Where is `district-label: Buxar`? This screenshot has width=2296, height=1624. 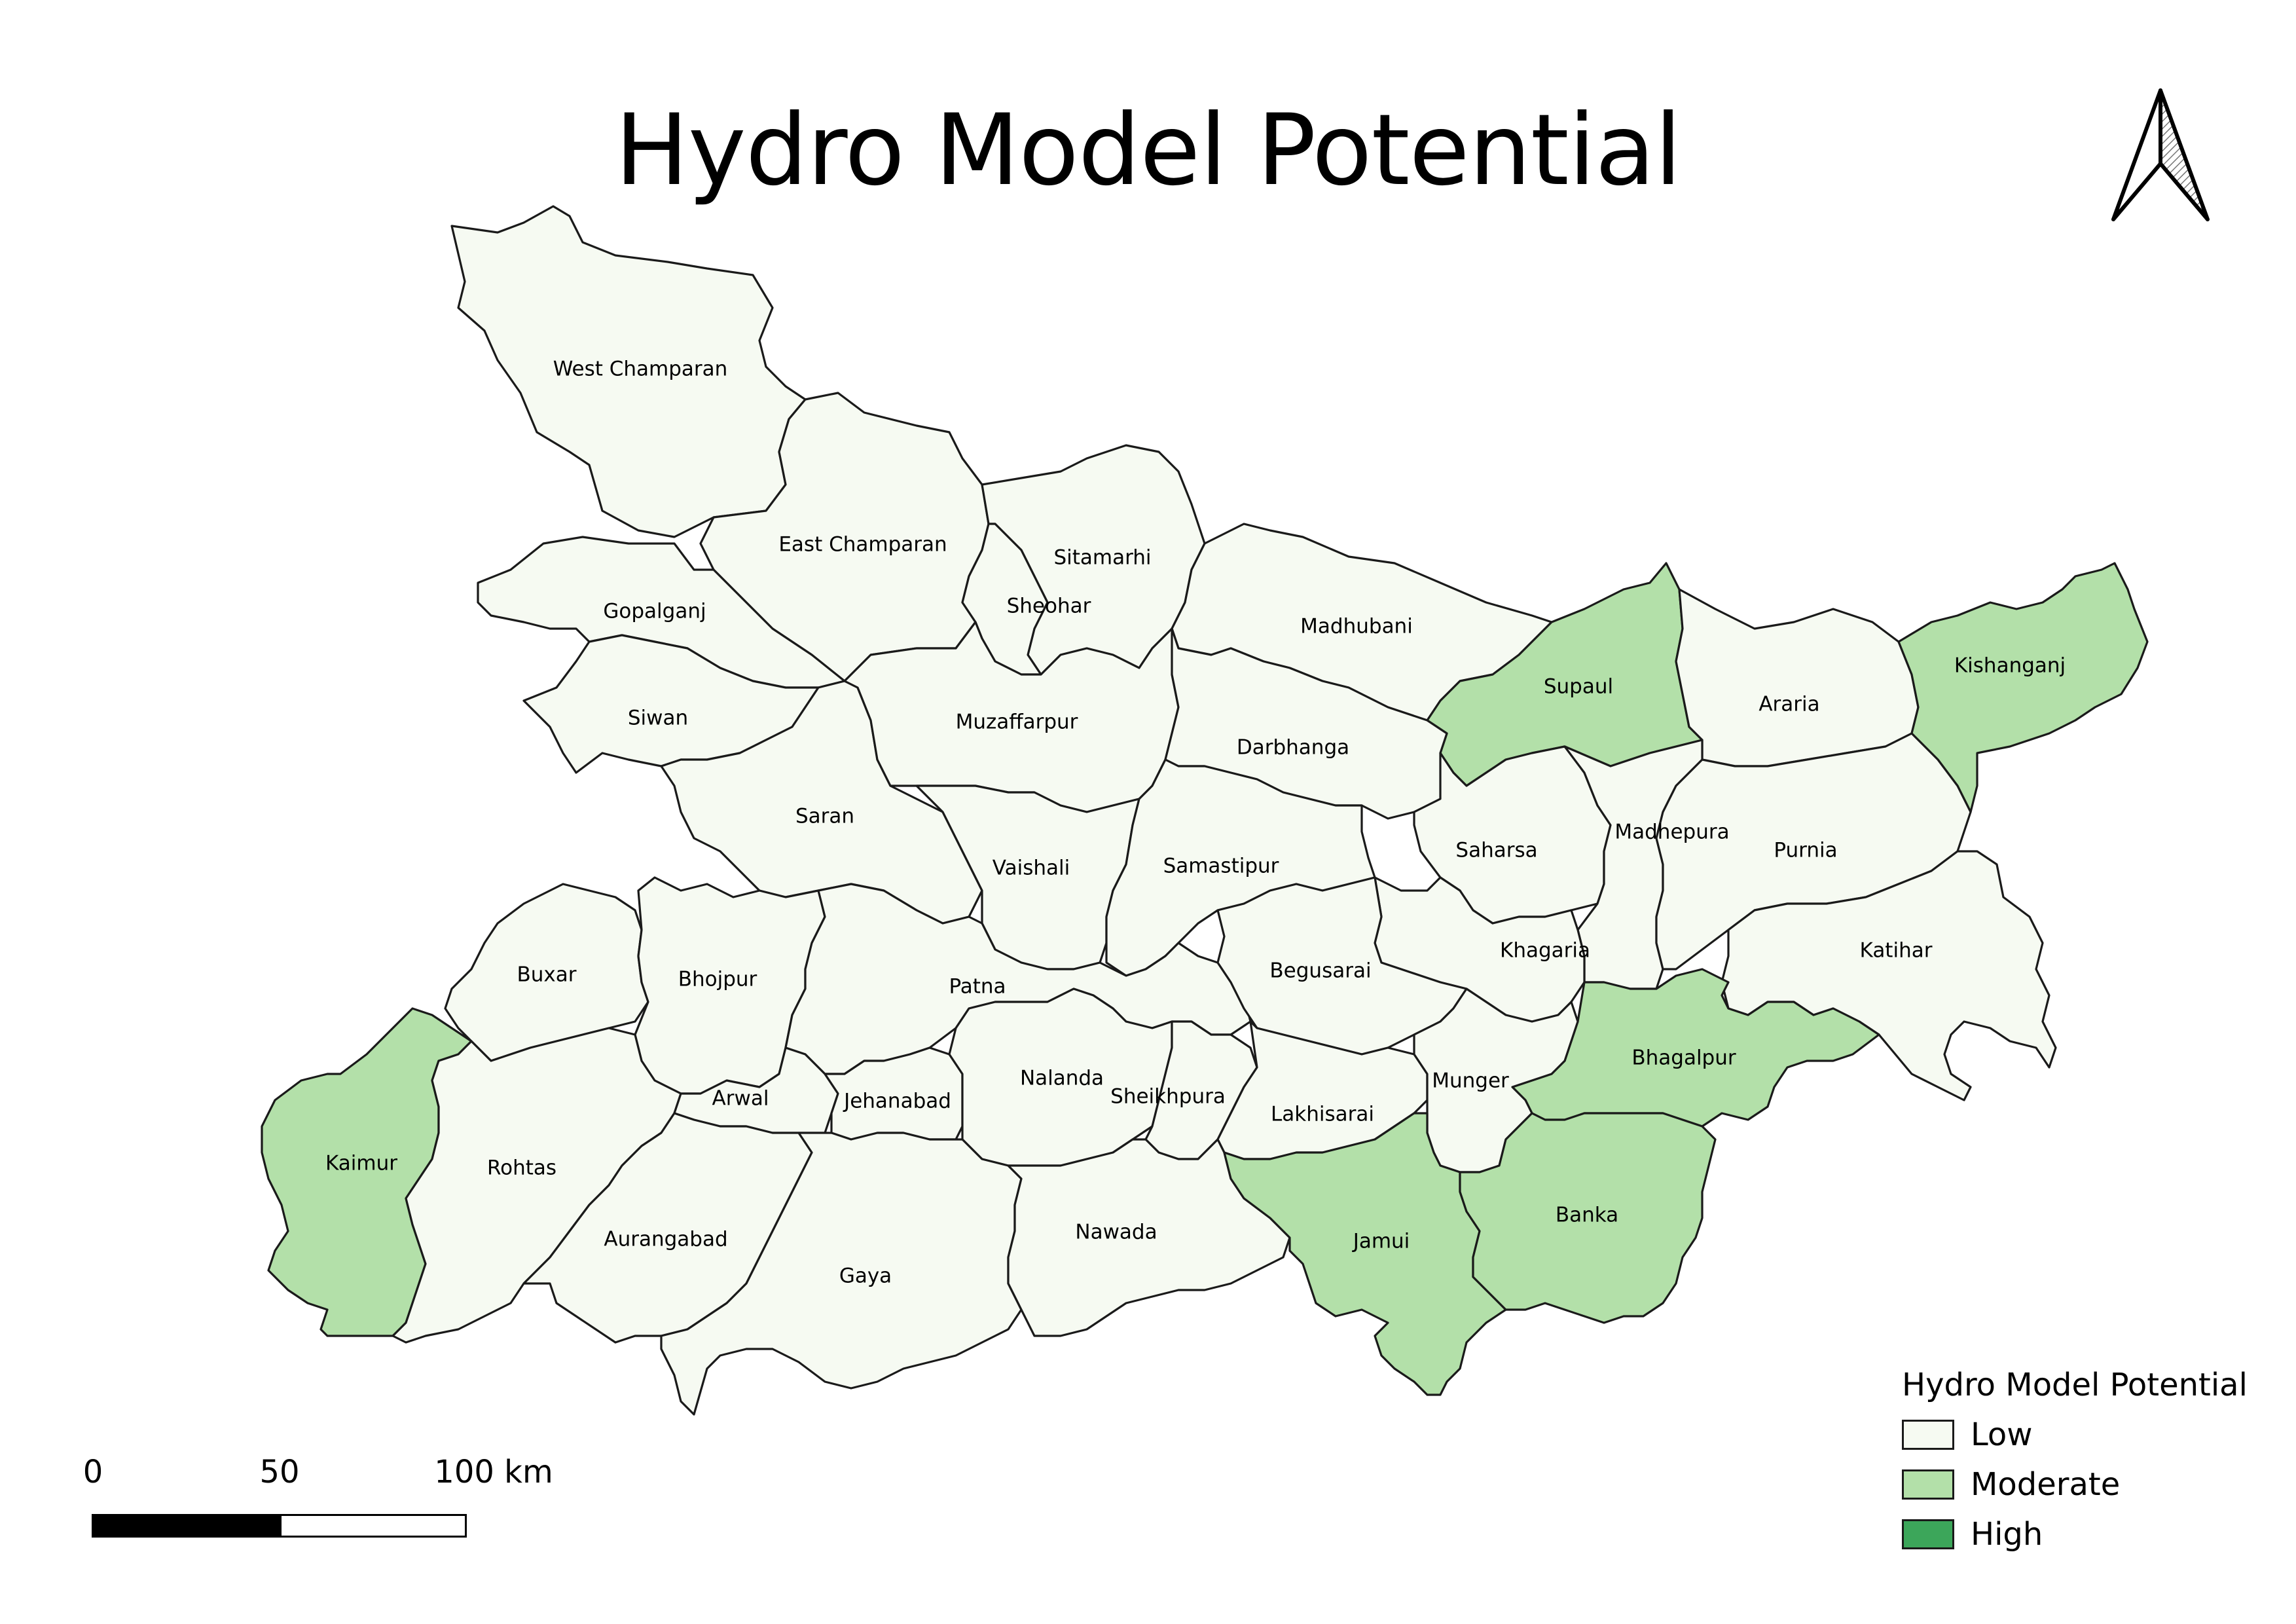 district-label: Buxar is located at coordinates (546, 975).